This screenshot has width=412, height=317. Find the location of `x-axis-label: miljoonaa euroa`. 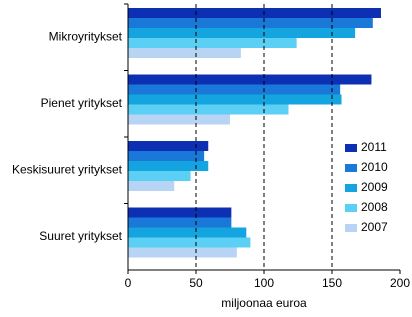

x-axis-label: miljoonaa euroa is located at coordinates (264, 303).